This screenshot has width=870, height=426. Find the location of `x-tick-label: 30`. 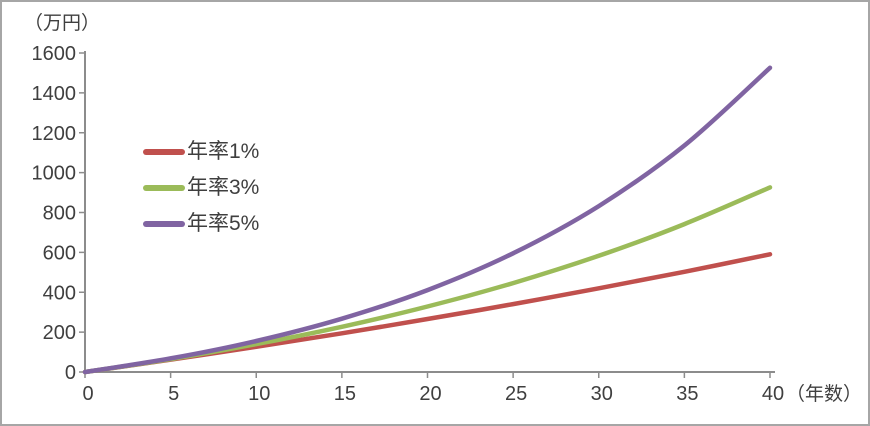

x-tick-label: 30 is located at coordinates (602, 394).